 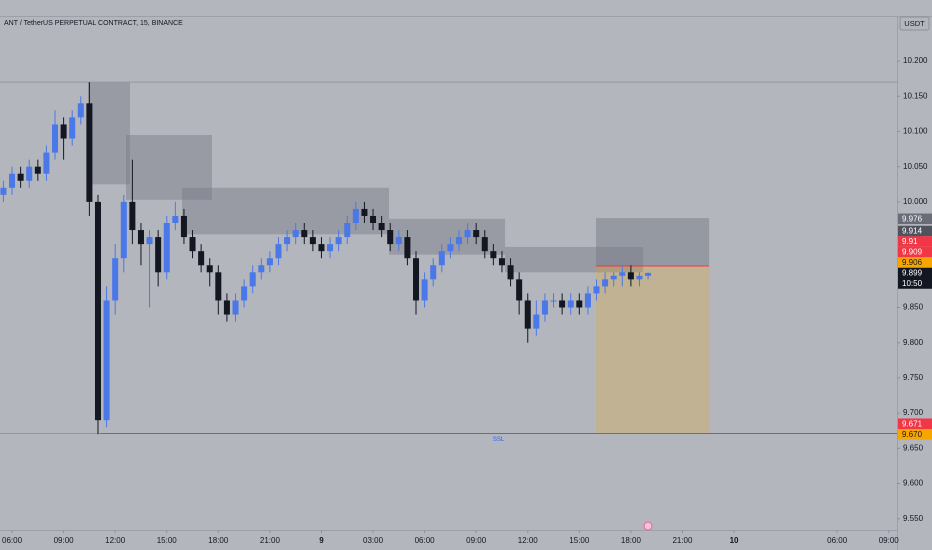 What do you see at coordinates (913, 447) in the screenshot?
I see `y-tick-label: 9.650` at bounding box center [913, 447].